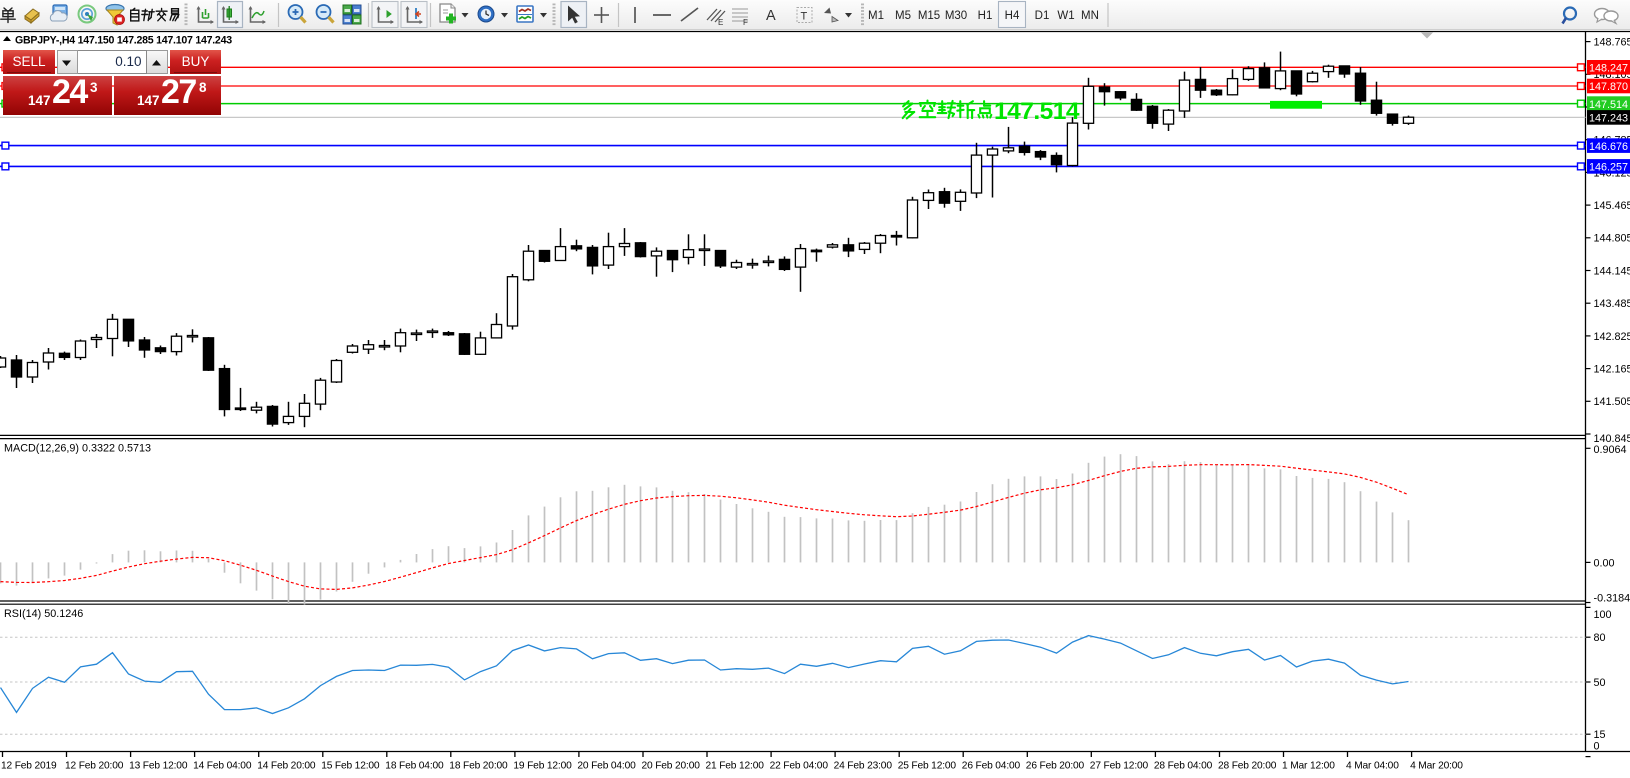  I want to click on svg-text: 140.845, so click(1612, 439).